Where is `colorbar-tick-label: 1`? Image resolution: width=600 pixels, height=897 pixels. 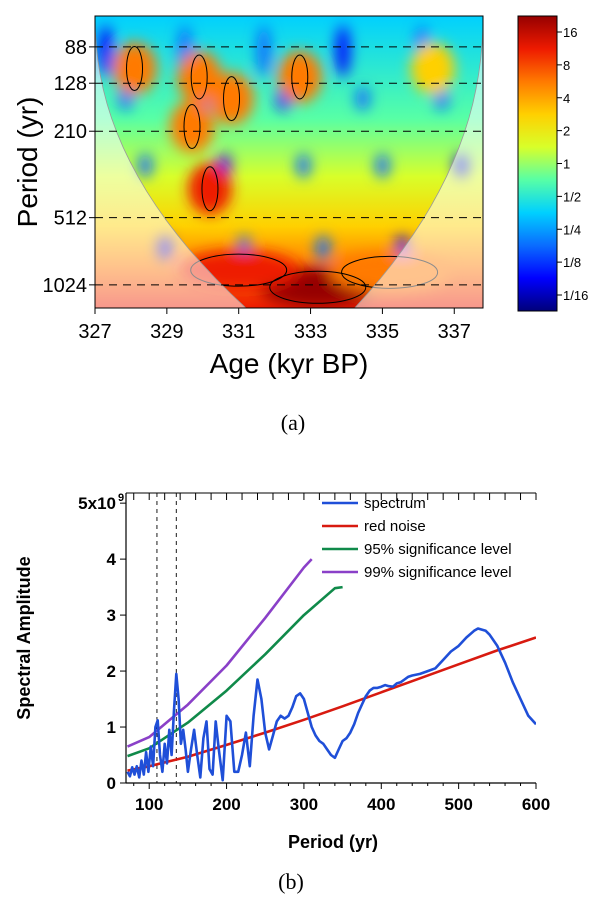 colorbar-tick-label: 1 is located at coordinates (566, 164).